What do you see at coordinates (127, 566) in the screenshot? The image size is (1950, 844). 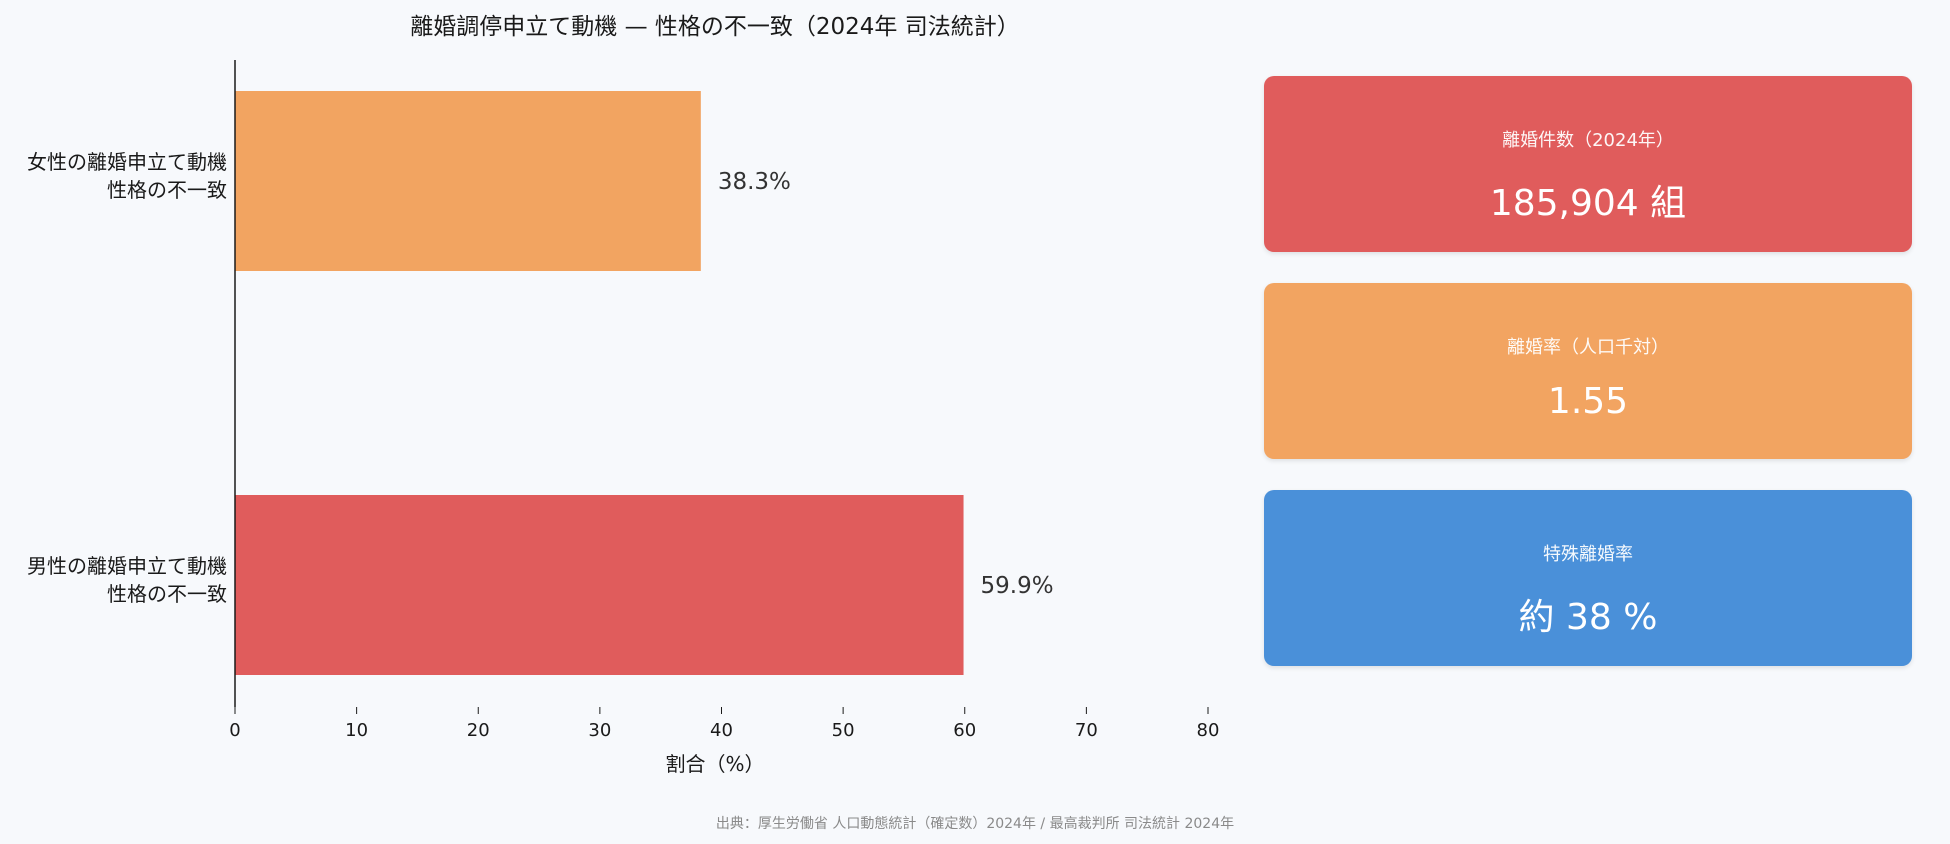 I see `category-label: 男性の離婚申立て動機` at bounding box center [127, 566].